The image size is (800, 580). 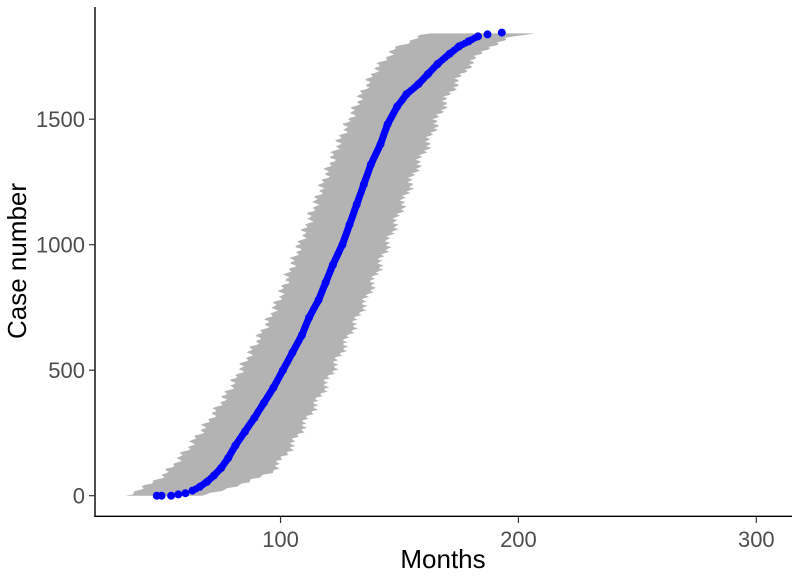 I want to click on y-tick-label: 0, so click(x=79, y=496).